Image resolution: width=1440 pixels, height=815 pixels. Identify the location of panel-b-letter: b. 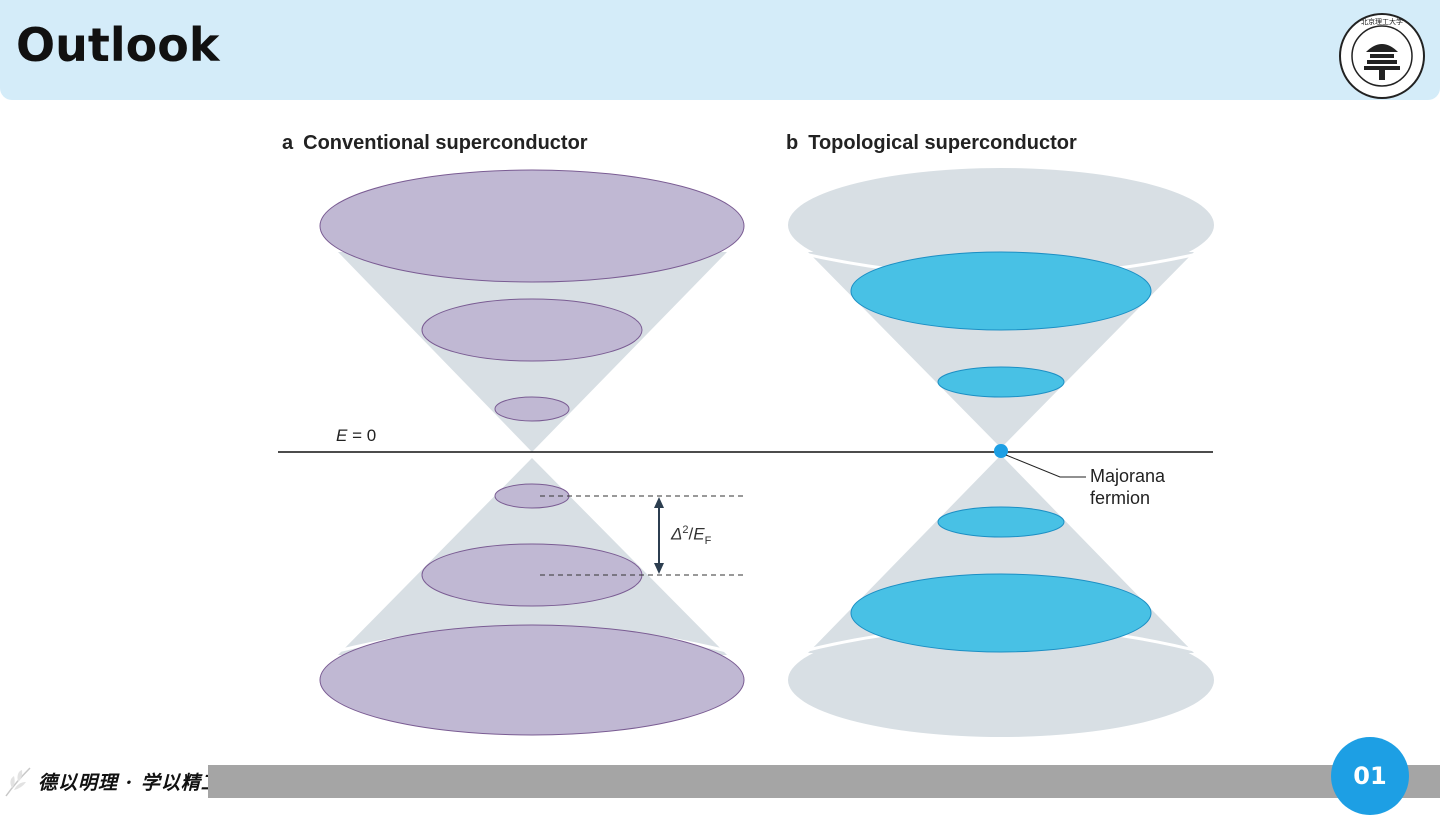
(792, 143).